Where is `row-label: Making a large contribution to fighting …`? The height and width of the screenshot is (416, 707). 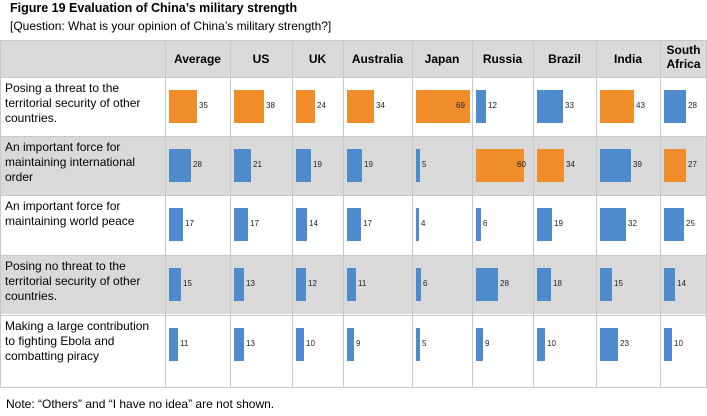 row-label: Making a large contribution to fighting … is located at coordinates (77, 341).